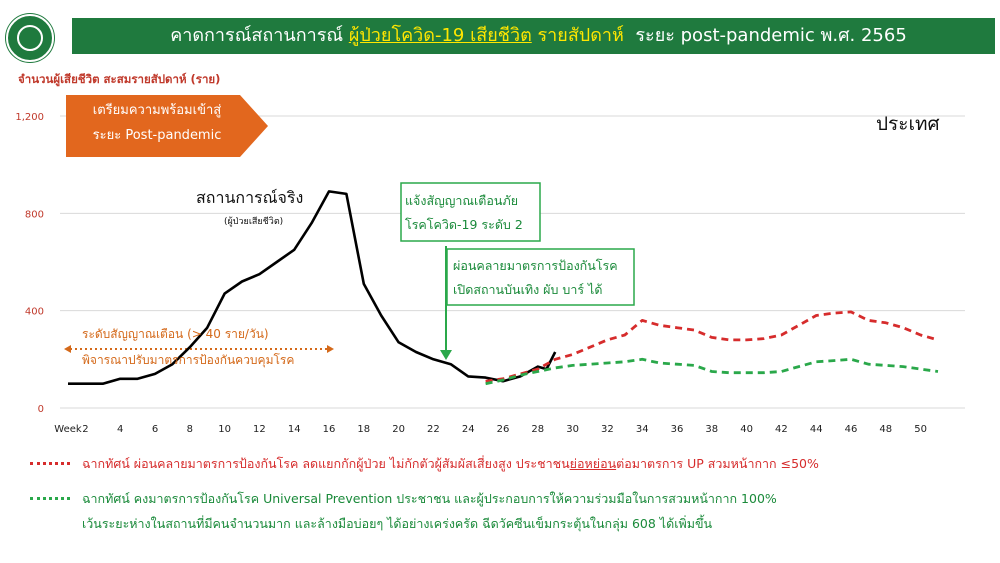  What do you see at coordinates (294, 429) in the screenshot?
I see `x-tick-label: 14` at bounding box center [294, 429].